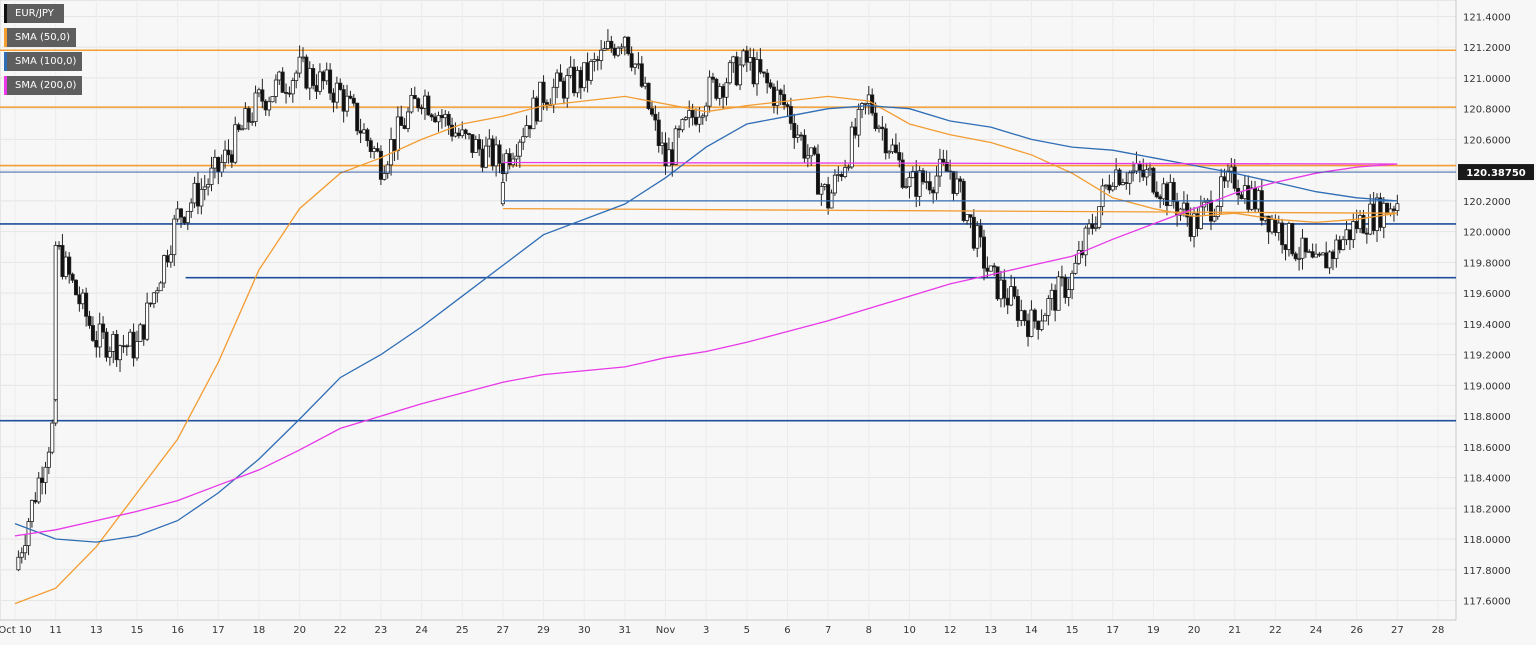 Image resolution: width=1536 pixels, height=645 pixels. Describe the element at coordinates (40, 37) in the screenshot. I see `legend-item-sma50: SMA (50,0)` at that location.